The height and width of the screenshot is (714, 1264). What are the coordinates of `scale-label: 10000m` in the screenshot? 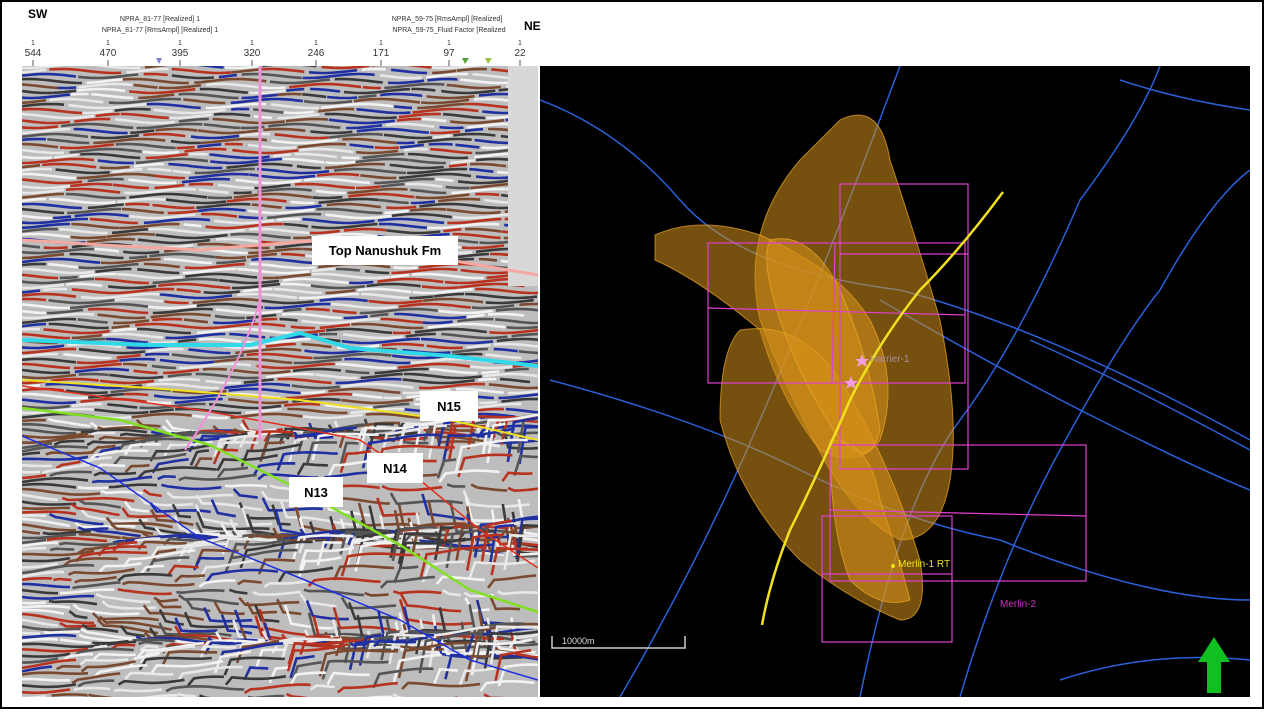 It's located at (578, 641).